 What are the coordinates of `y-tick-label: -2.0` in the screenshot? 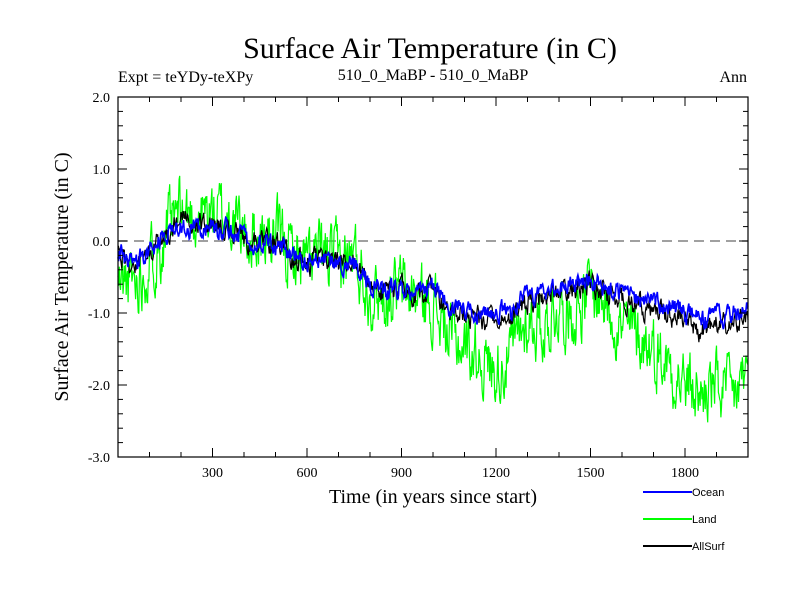 It's located at (99, 386).